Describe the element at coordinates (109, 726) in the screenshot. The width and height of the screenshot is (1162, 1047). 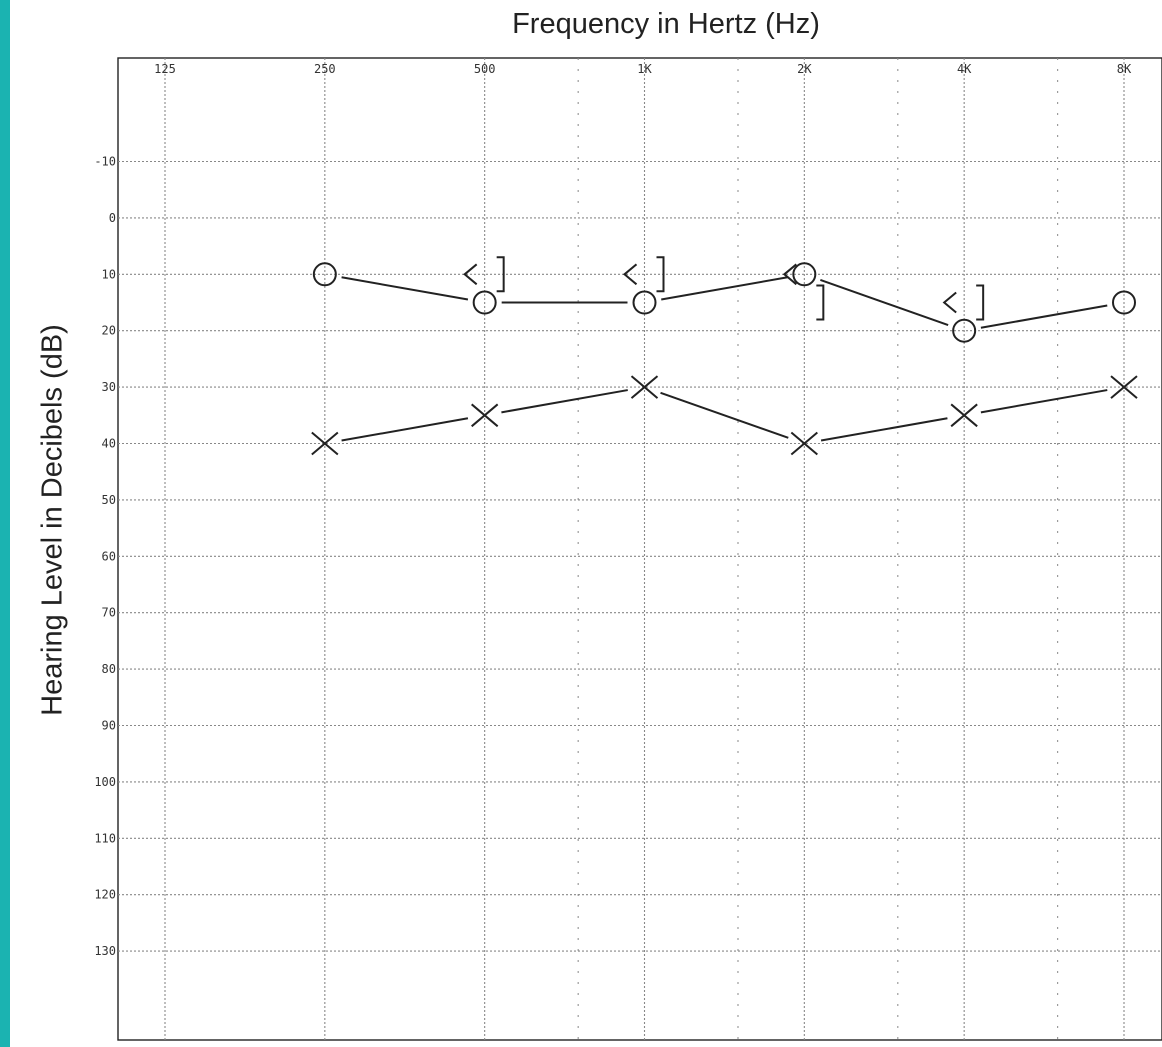
I see `y-tick-label: 90` at that location.